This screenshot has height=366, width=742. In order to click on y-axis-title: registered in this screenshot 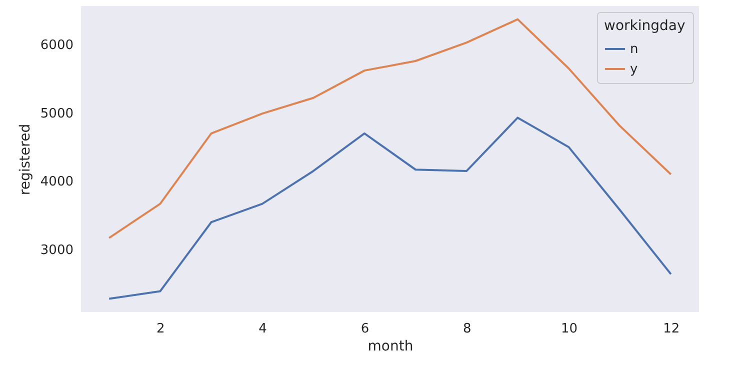, I will do `click(25, 160)`.